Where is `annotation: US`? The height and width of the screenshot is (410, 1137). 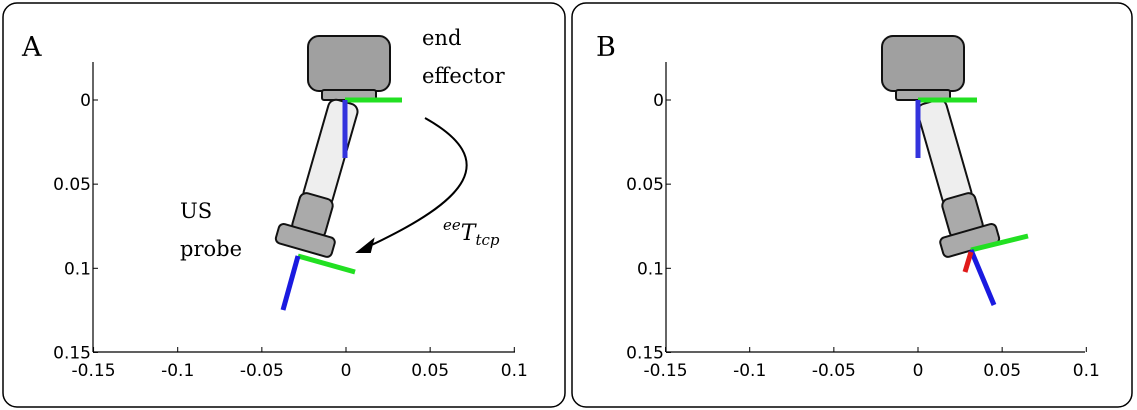
annotation: US is located at coordinates (196, 211).